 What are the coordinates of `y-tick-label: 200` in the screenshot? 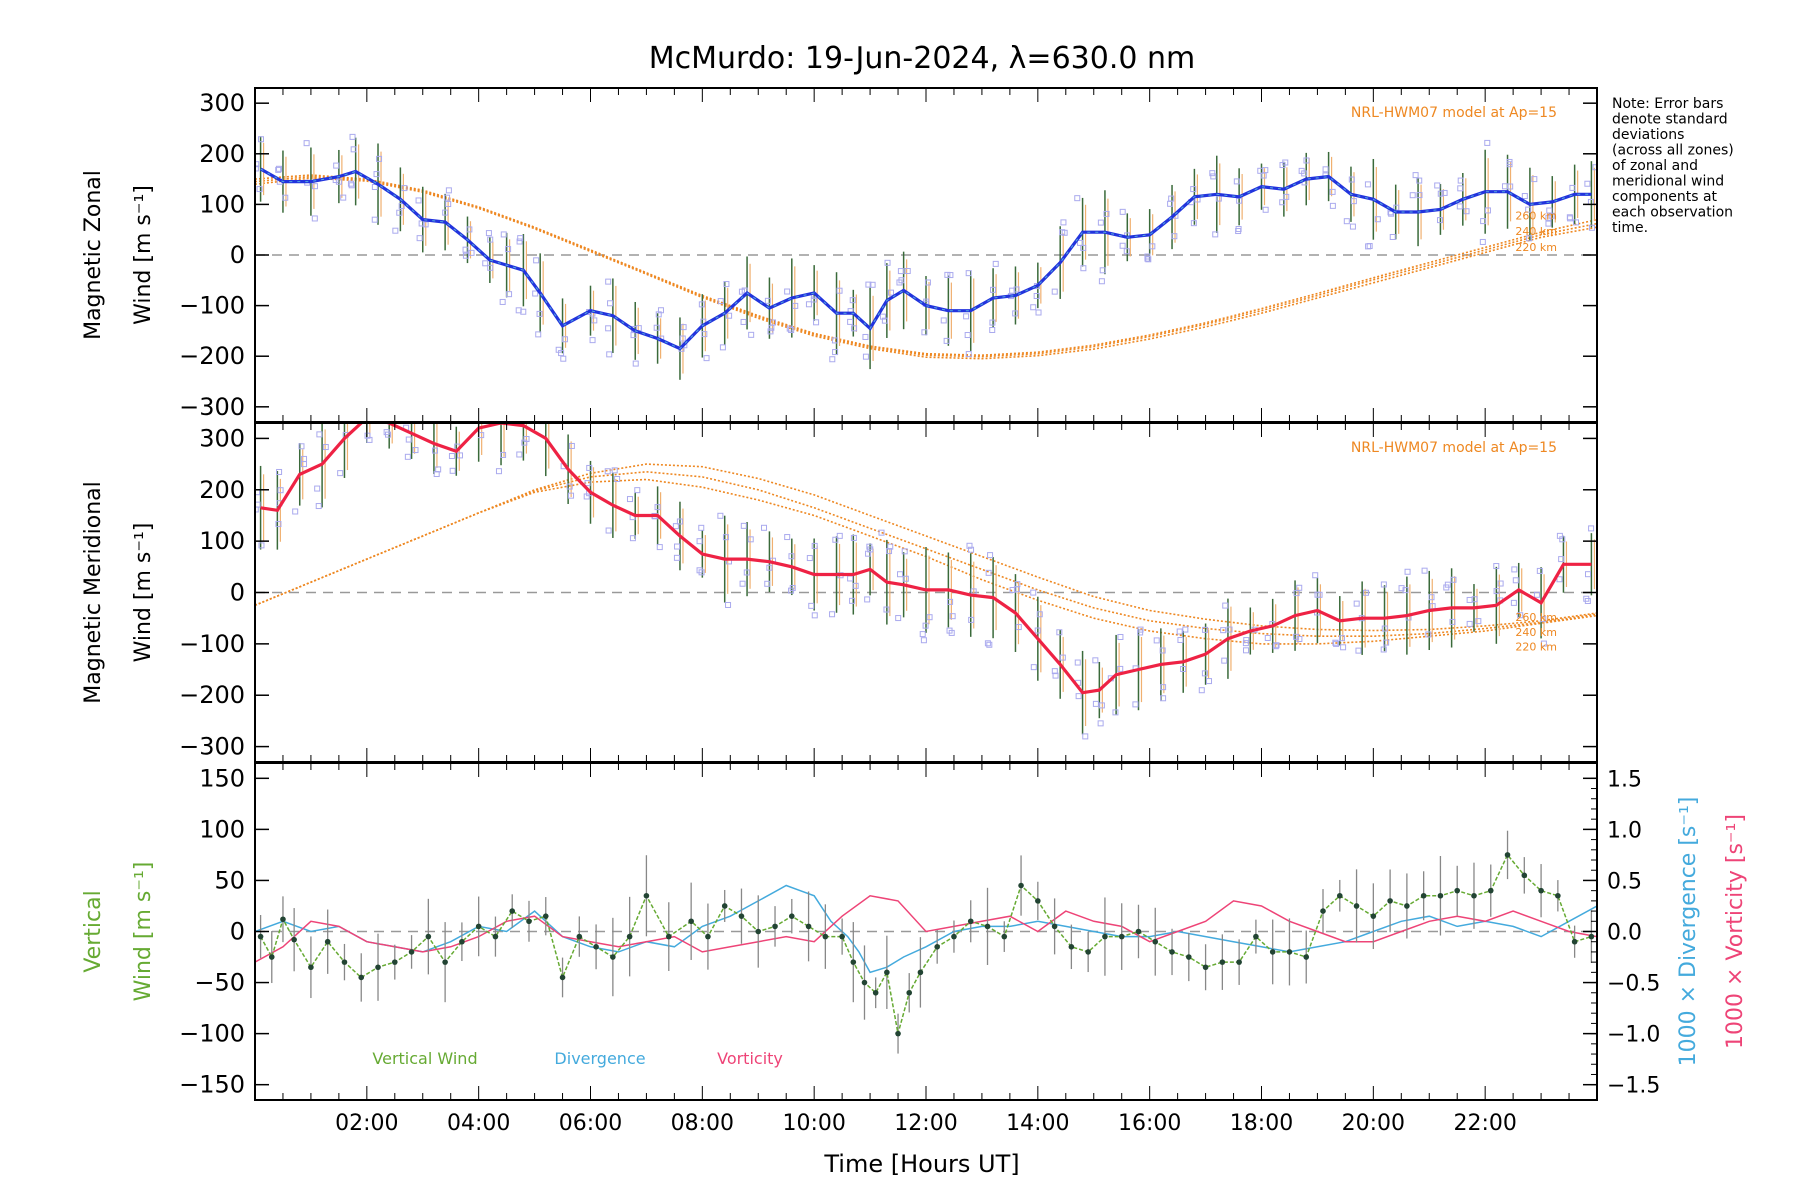 It's located at (222, 490).